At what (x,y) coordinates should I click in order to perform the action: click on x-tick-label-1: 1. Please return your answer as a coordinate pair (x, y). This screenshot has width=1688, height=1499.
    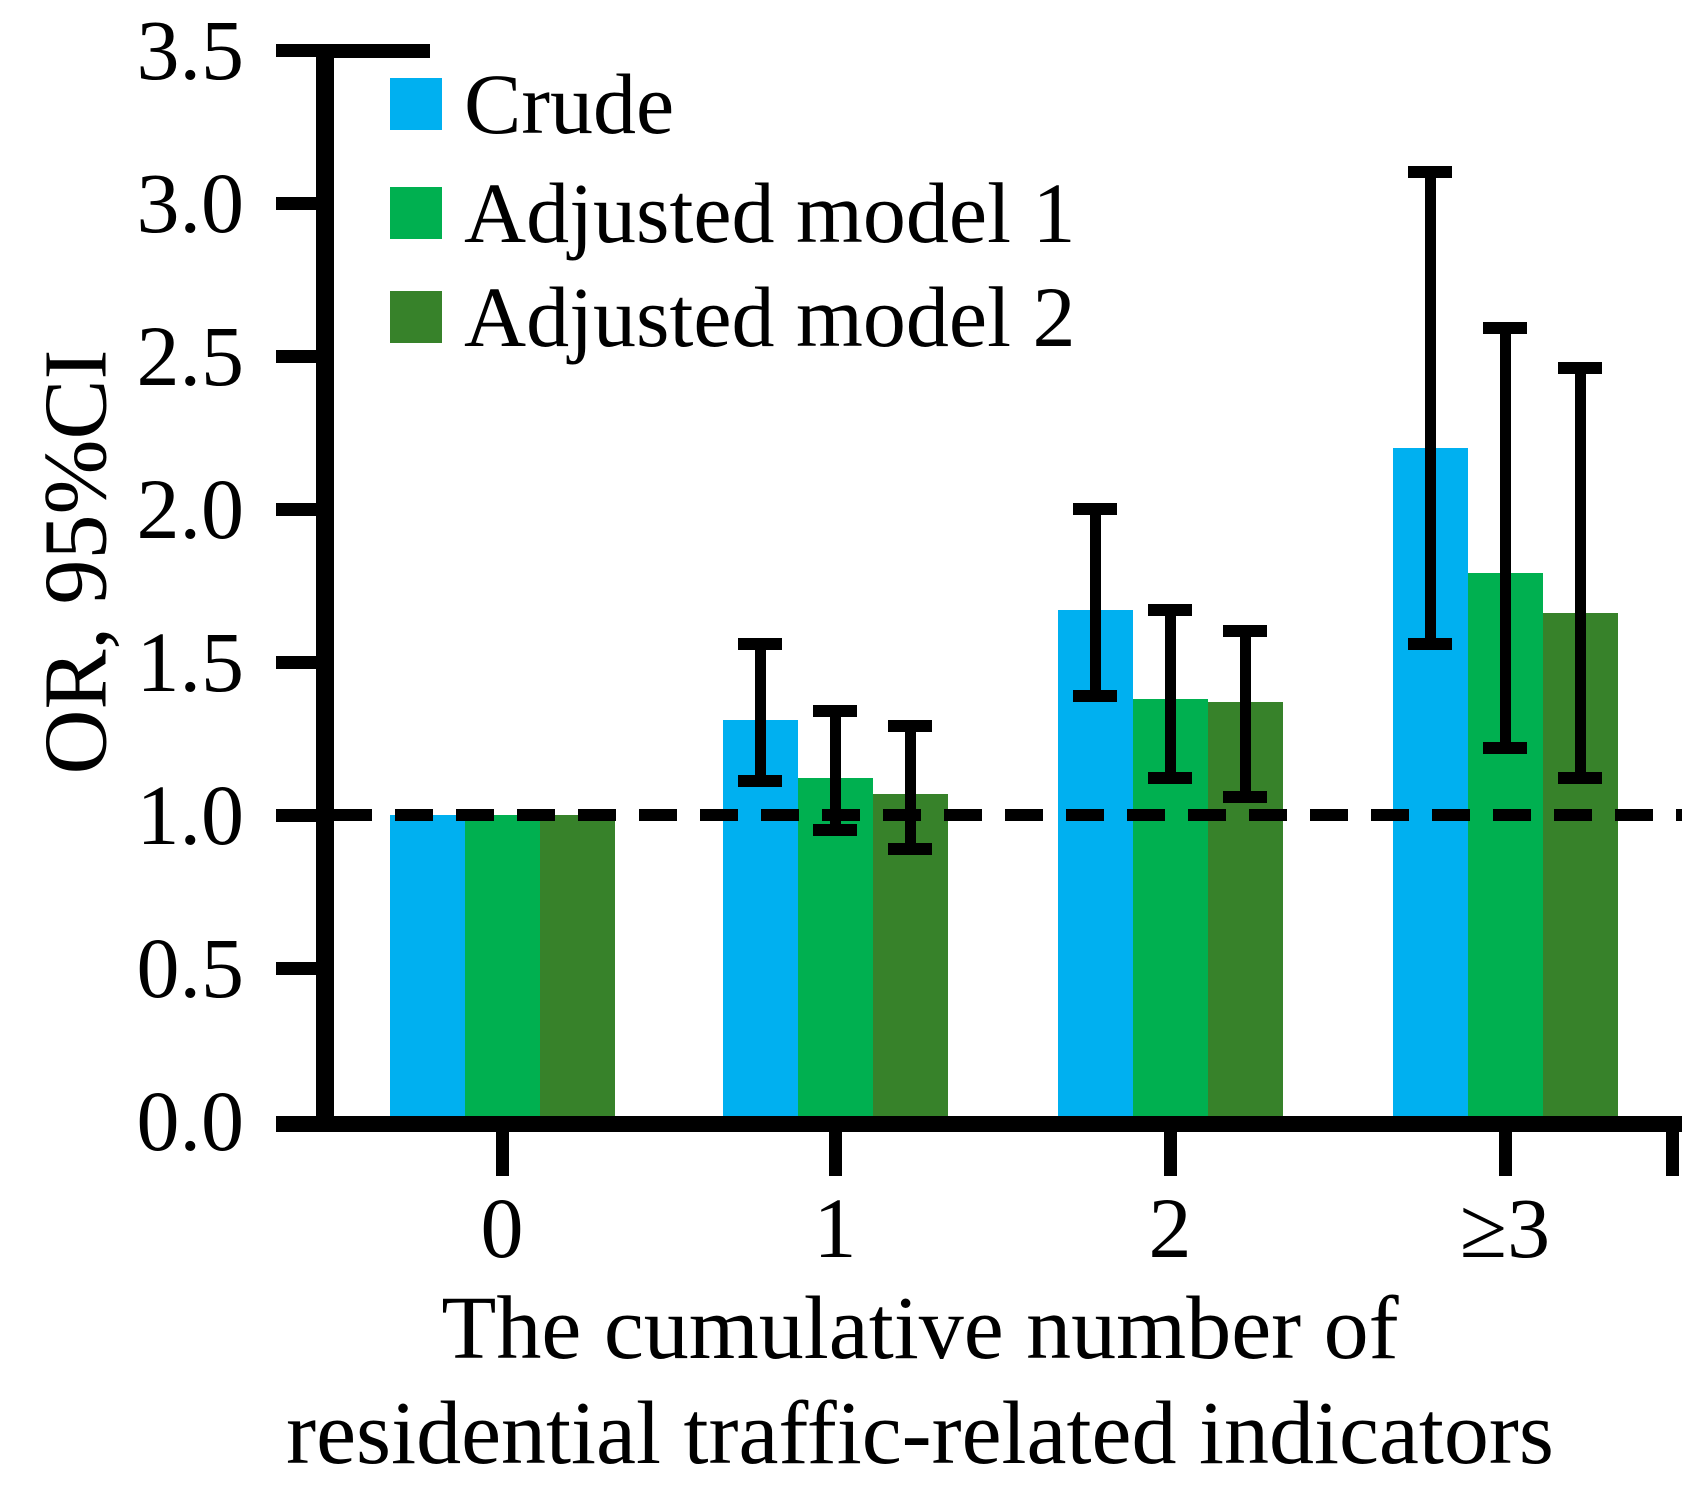
    Looking at the image, I should click on (835, 1228).